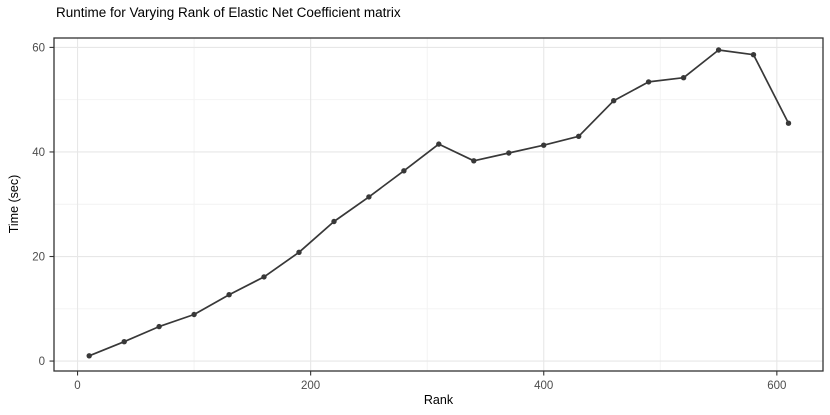 This screenshot has width=830, height=415. Describe the element at coordinates (438, 400) in the screenshot. I see `x-axis-title: Rank` at that location.